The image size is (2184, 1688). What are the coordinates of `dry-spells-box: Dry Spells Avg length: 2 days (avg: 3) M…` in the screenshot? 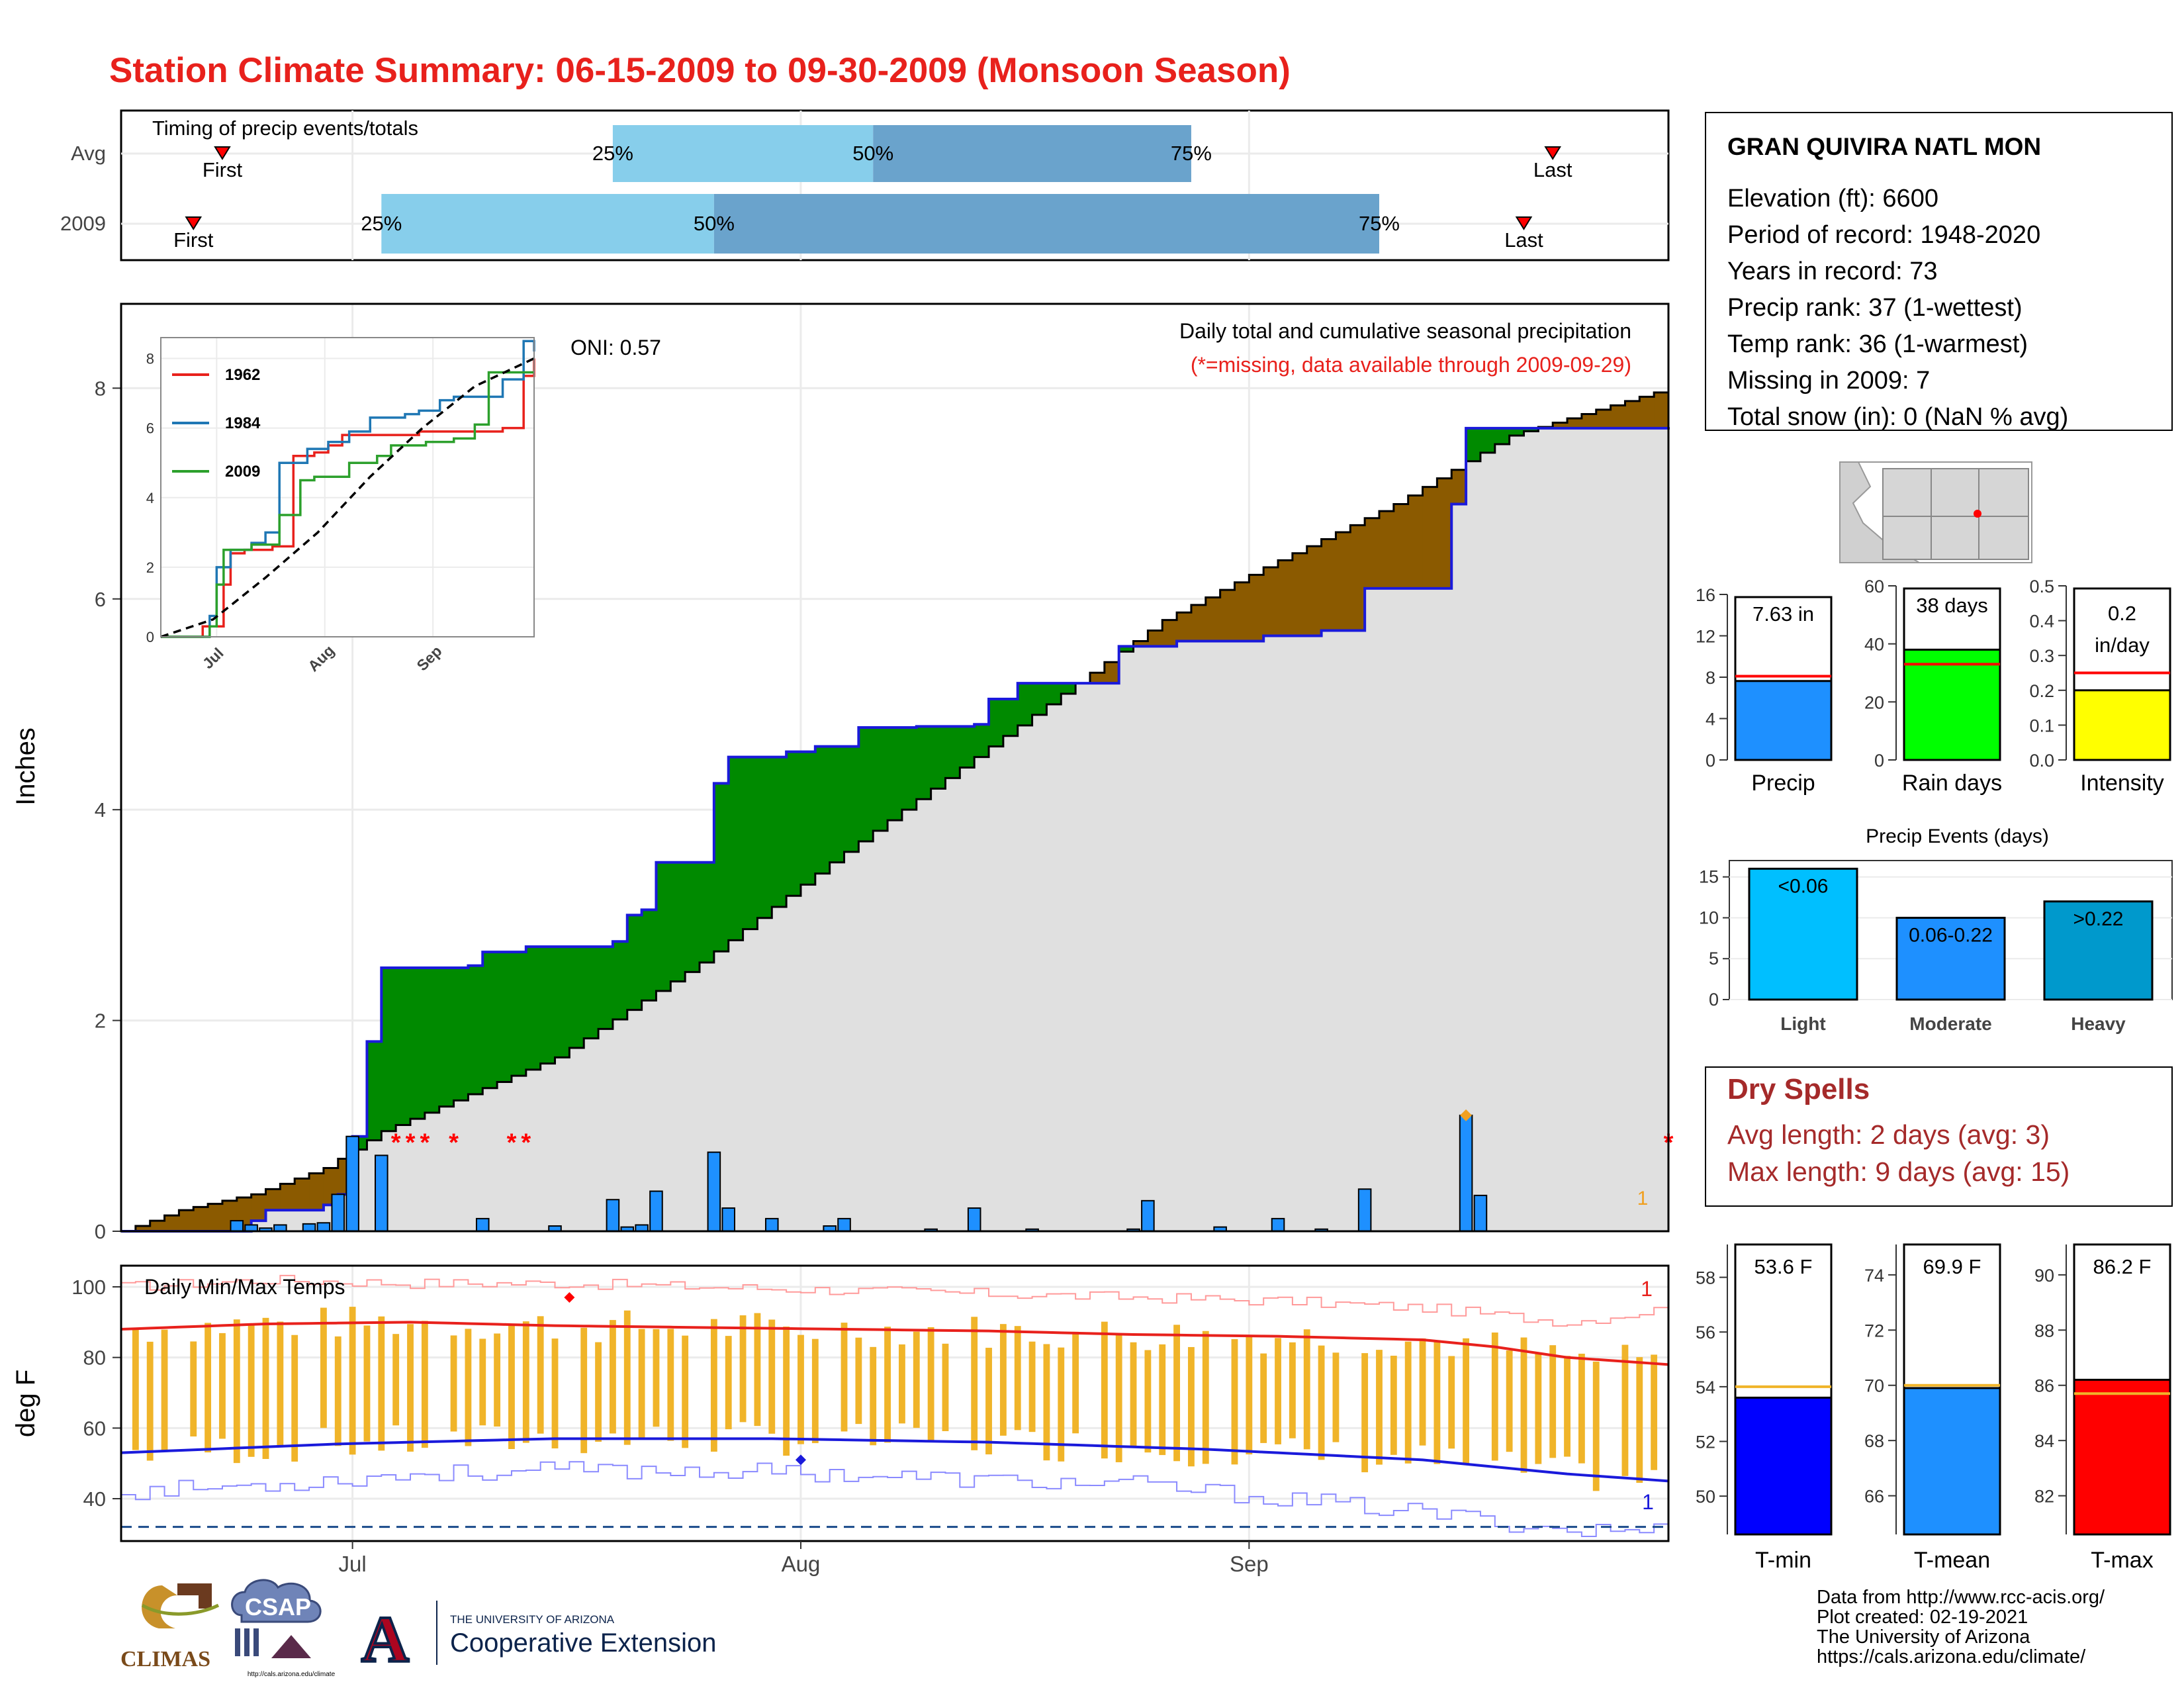 It's located at (1939, 1136).